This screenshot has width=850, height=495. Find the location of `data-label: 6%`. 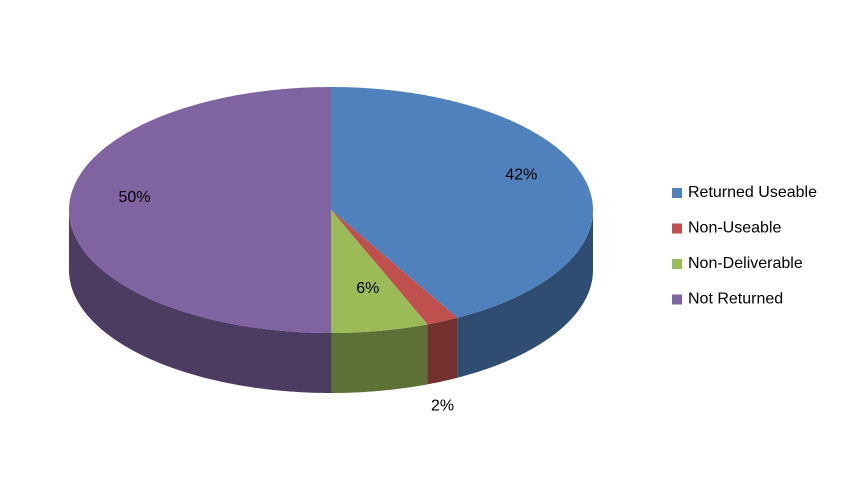

data-label: 6% is located at coordinates (367, 288).